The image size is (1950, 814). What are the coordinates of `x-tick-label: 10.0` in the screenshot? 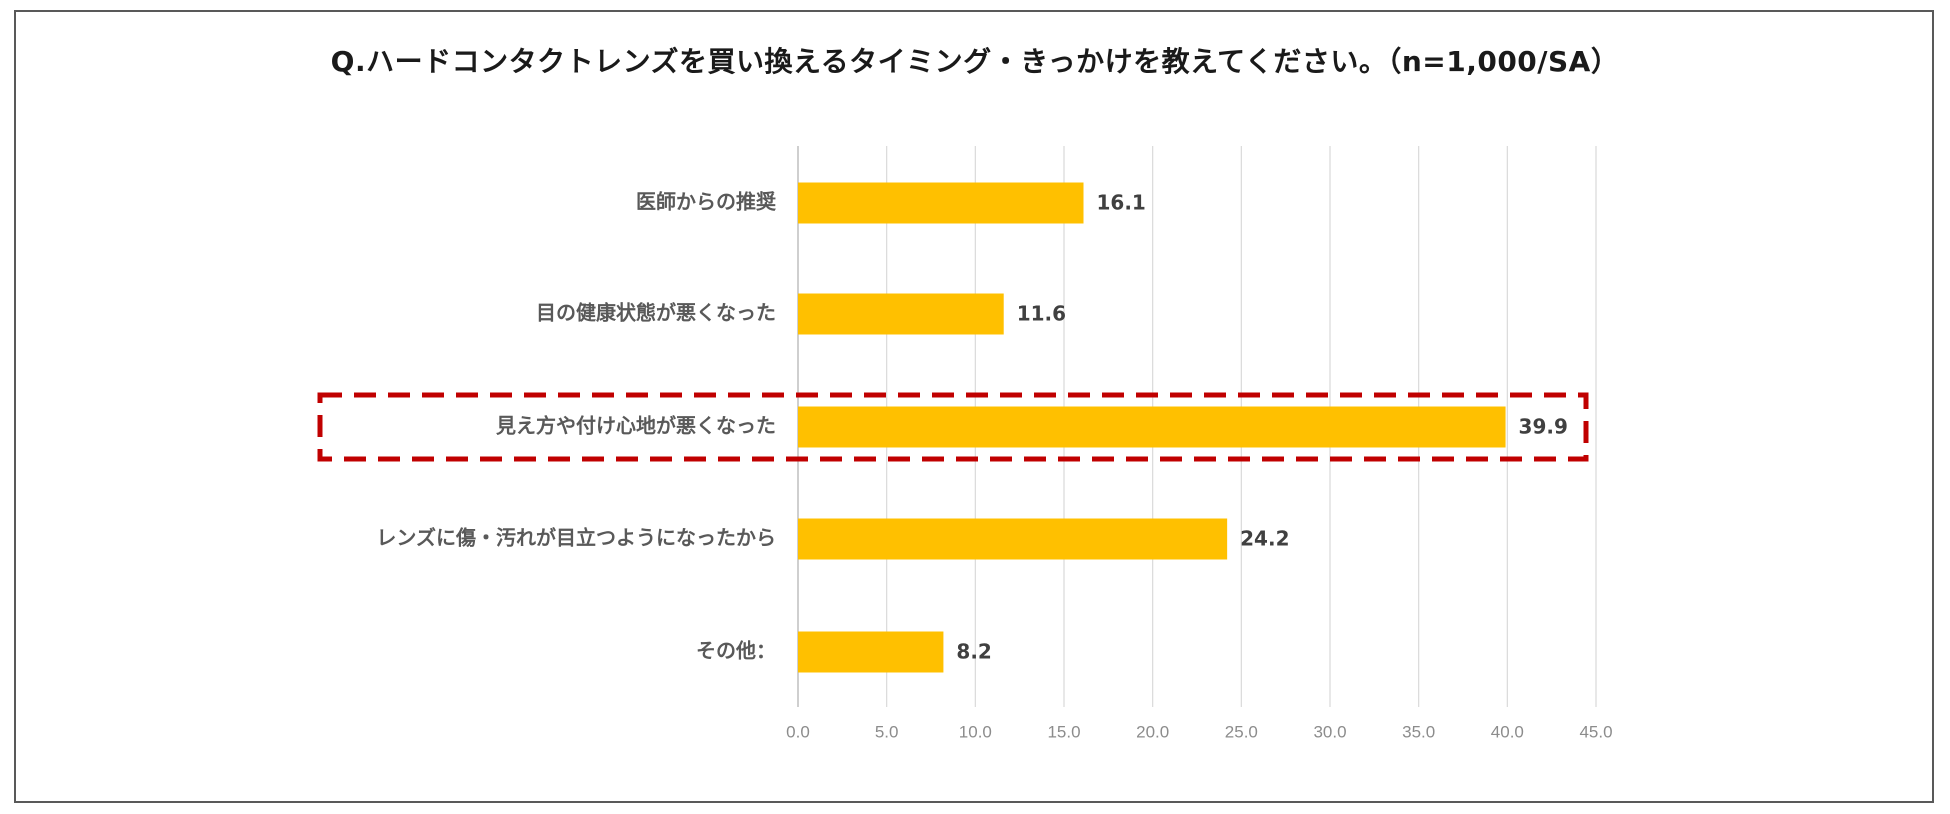 It's located at (975, 731).